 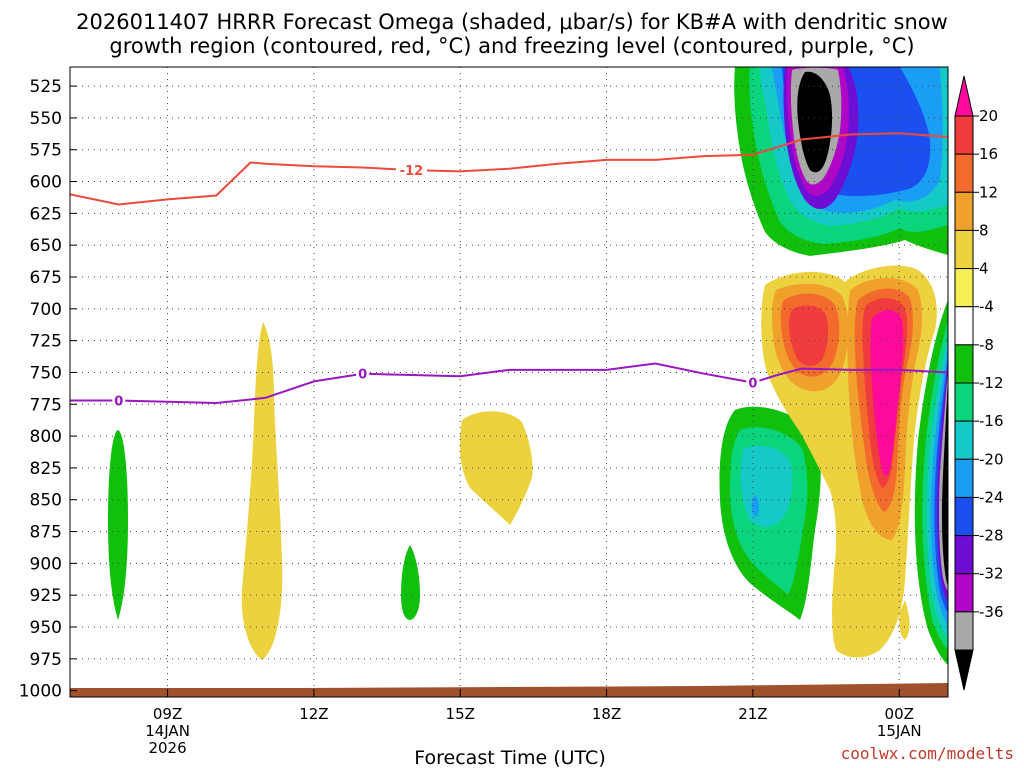 What do you see at coordinates (964, 96) in the screenshot?
I see `colorbar-top-triangle` at bounding box center [964, 96].